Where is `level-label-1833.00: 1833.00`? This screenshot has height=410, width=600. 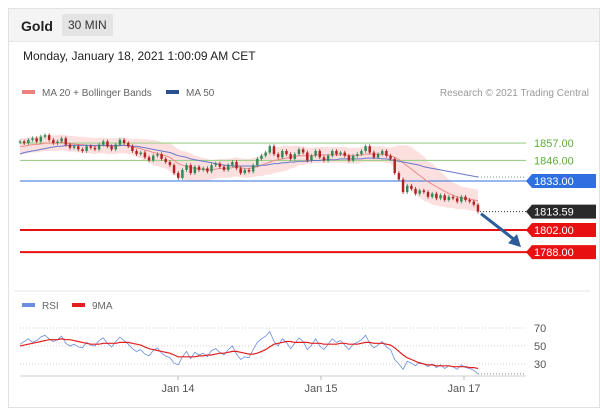
level-label-1833.00: 1833.00 is located at coordinates (554, 182).